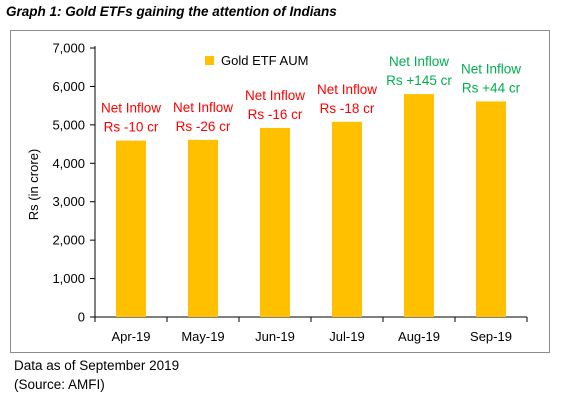 The height and width of the screenshot is (401, 565). What do you see at coordinates (131, 127) in the screenshot?
I see `annotation-line2: Rs -10 cr` at bounding box center [131, 127].